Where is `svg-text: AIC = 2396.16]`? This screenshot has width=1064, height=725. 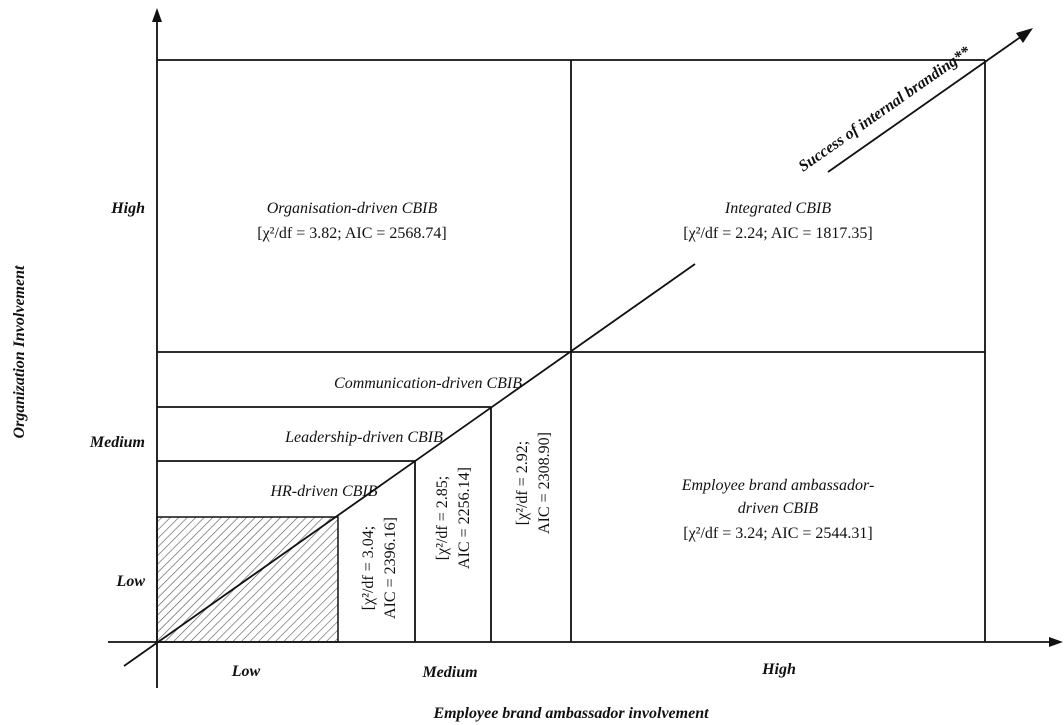
svg-text: AIC = 2396.16] is located at coordinates (390, 568).